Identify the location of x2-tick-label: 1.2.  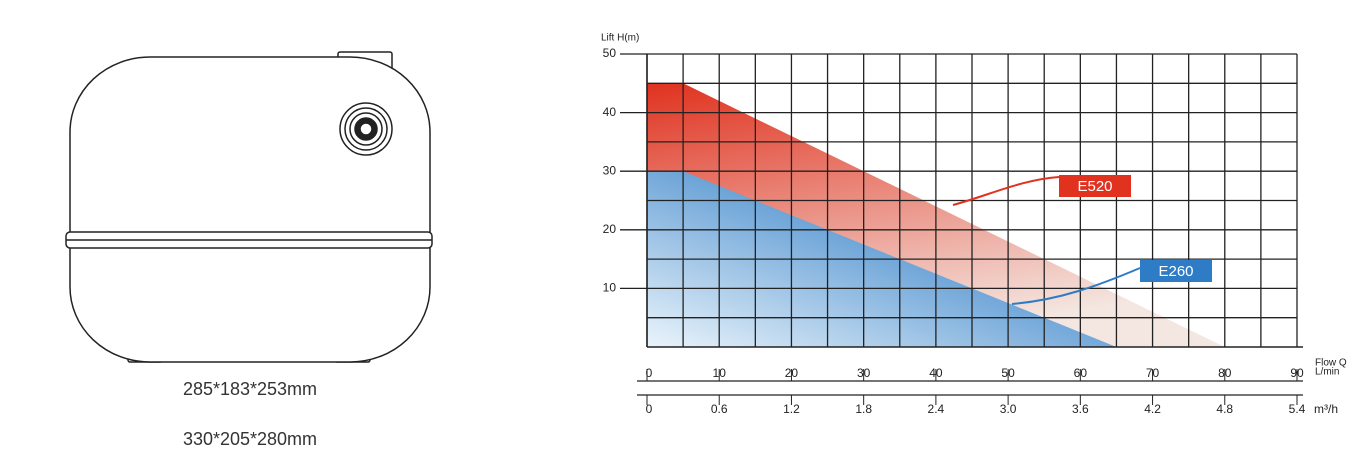
(791, 409).